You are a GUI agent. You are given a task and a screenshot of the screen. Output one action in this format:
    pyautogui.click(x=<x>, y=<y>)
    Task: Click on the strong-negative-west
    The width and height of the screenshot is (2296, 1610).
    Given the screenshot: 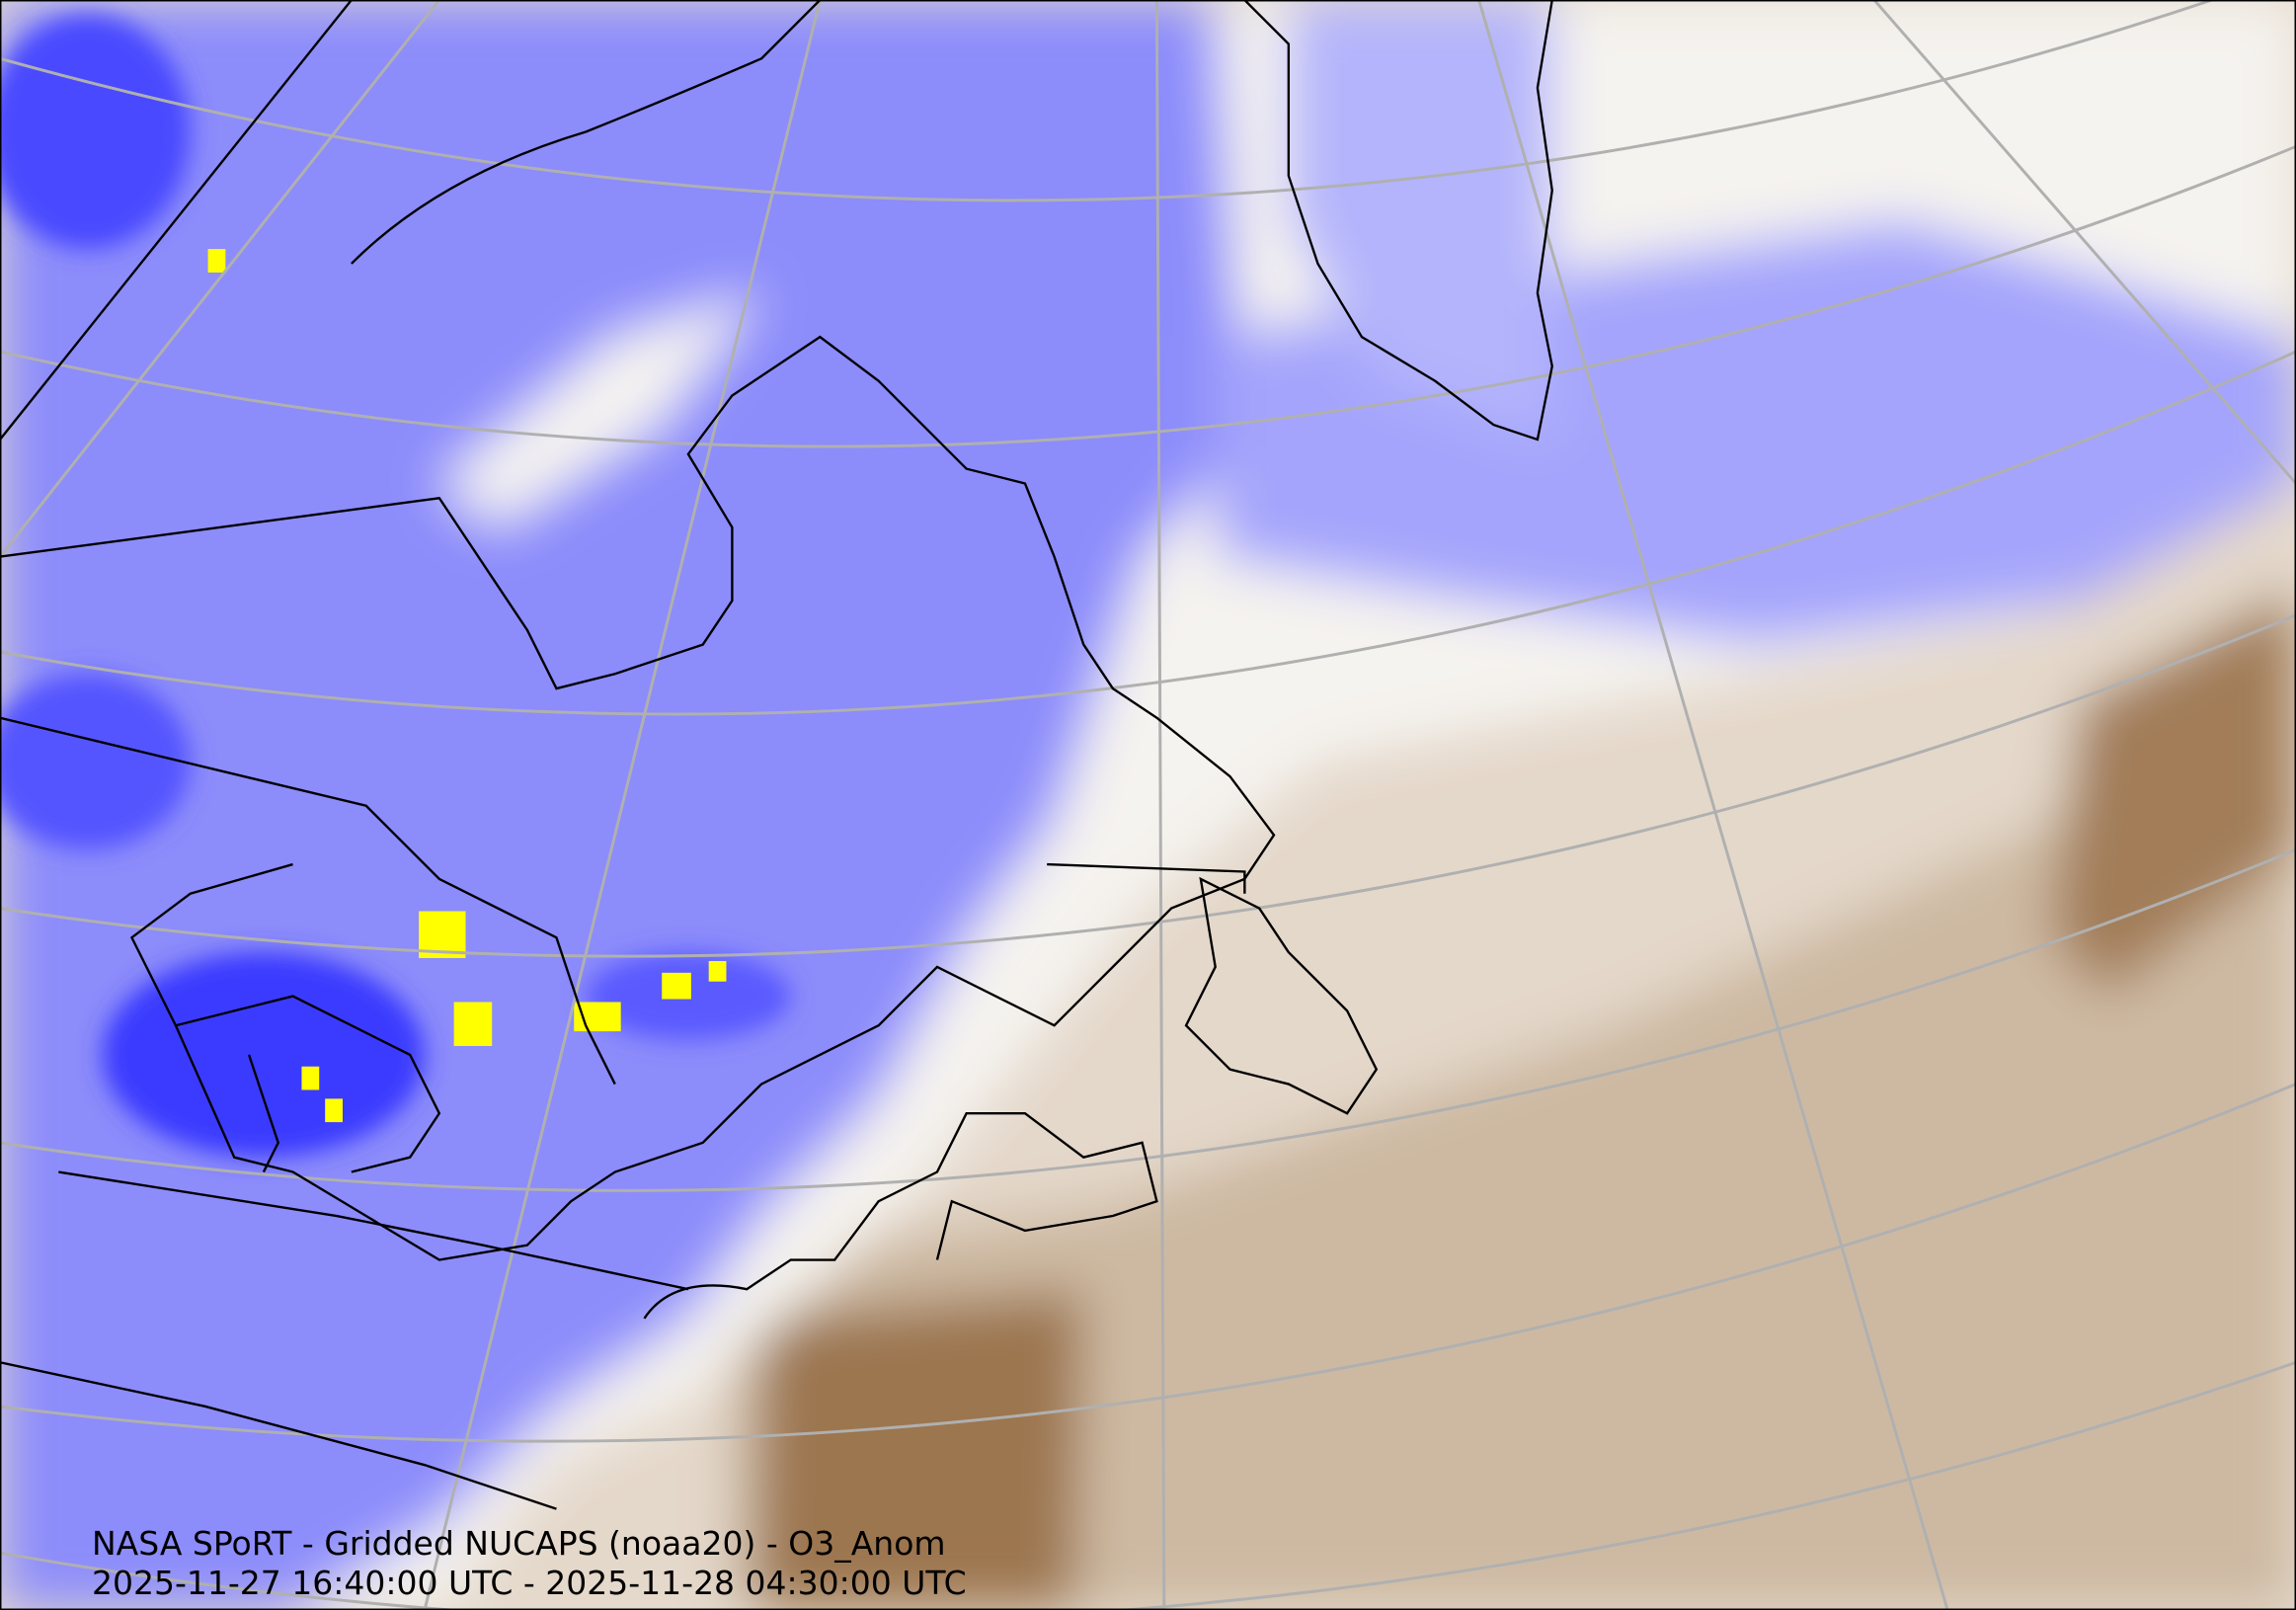 What is the action you would take?
    pyautogui.click(x=96, y=762)
    